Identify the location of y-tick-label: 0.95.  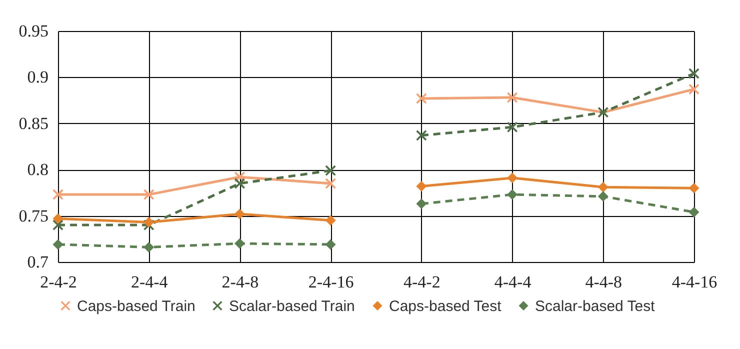
(33, 31).